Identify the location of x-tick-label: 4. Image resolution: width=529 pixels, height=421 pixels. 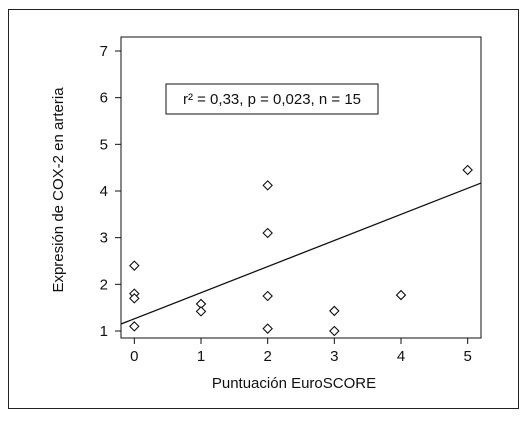
(401, 356).